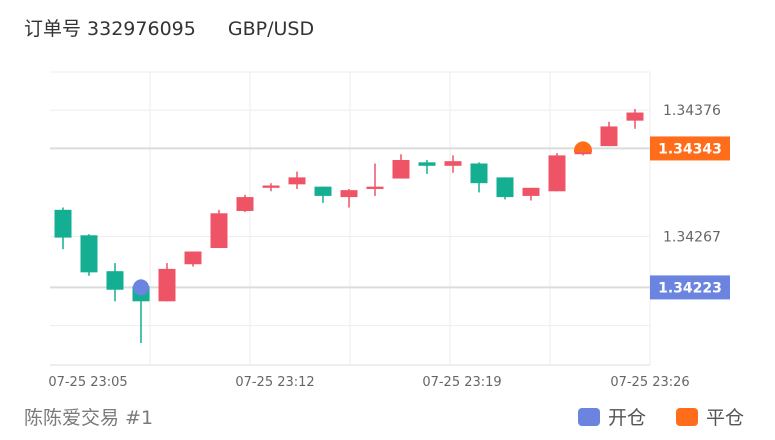 The width and height of the screenshot is (775, 440). Describe the element at coordinates (141, 287) in the screenshot. I see `open-trade-marker` at that location.